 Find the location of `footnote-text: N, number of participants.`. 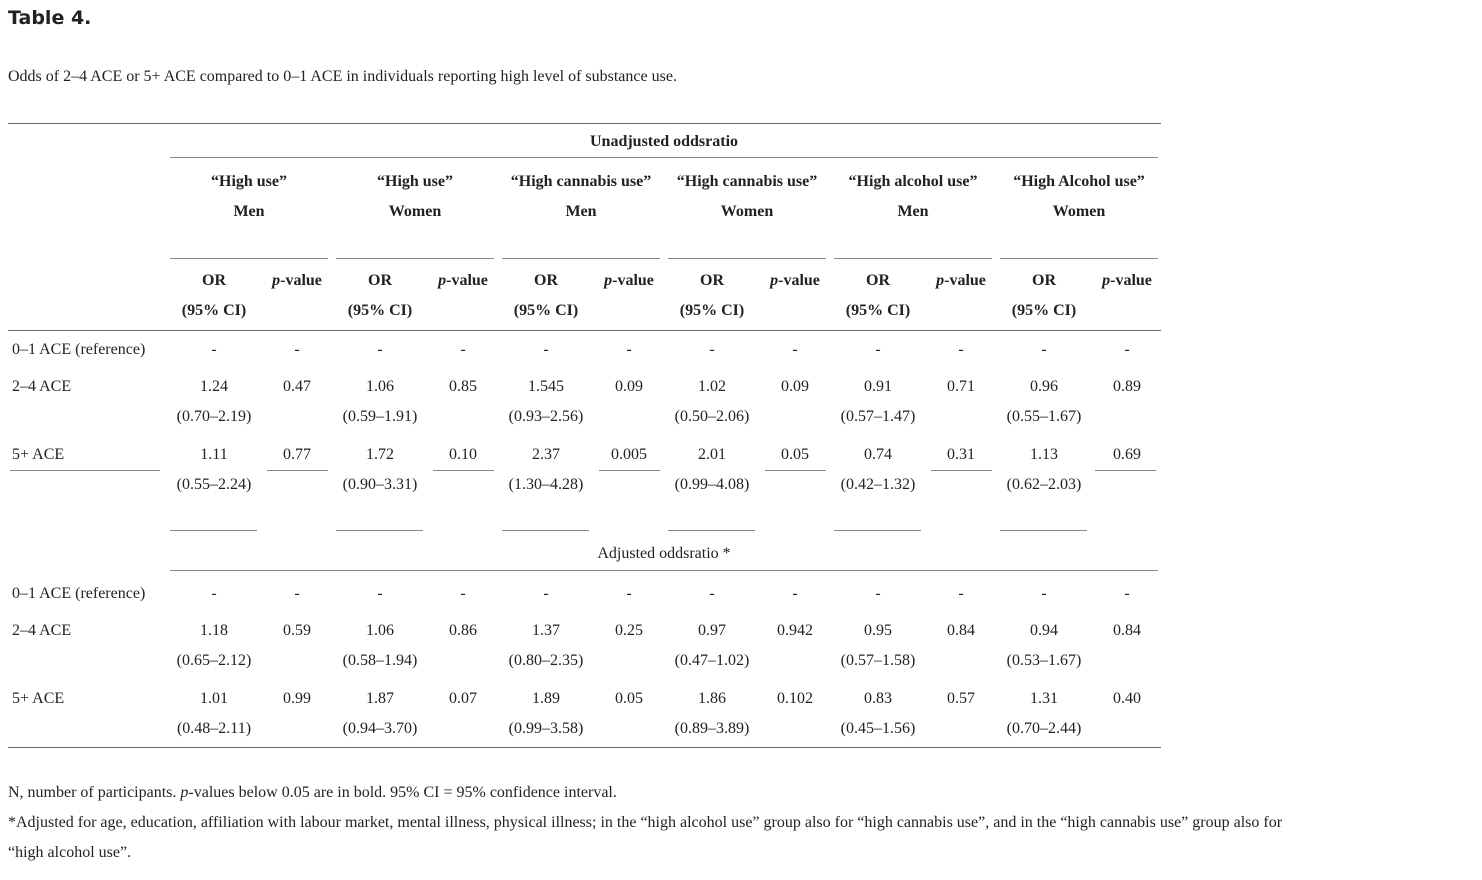

footnote-text: N, number of participants. is located at coordinates (94, 792).